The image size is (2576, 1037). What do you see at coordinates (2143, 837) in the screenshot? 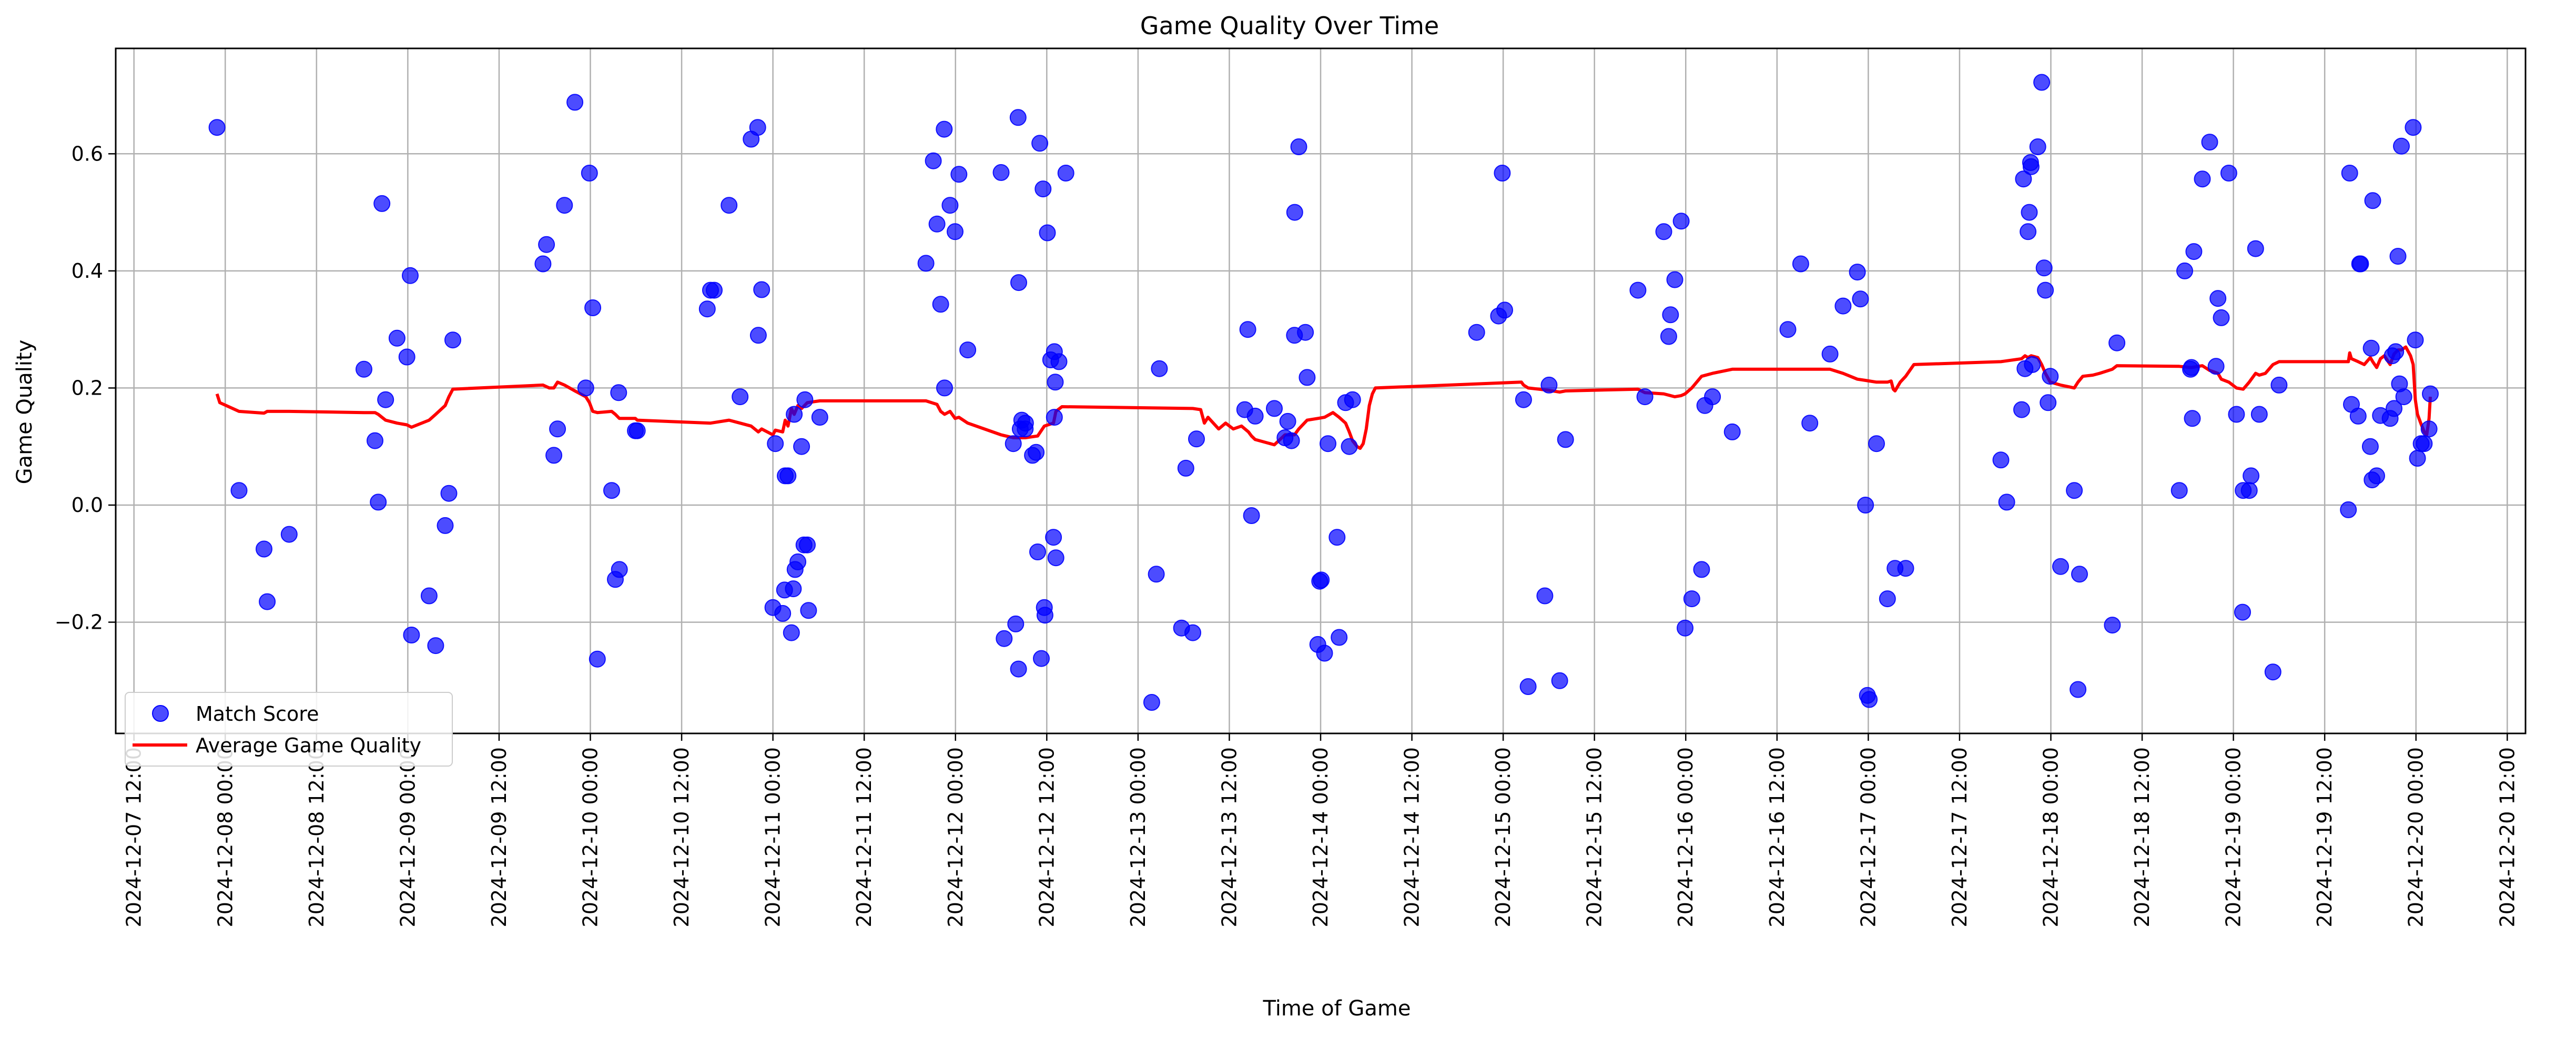
I see `x-tick-label: 2024-12-18 12:00` at bounding box center [2143, 837].